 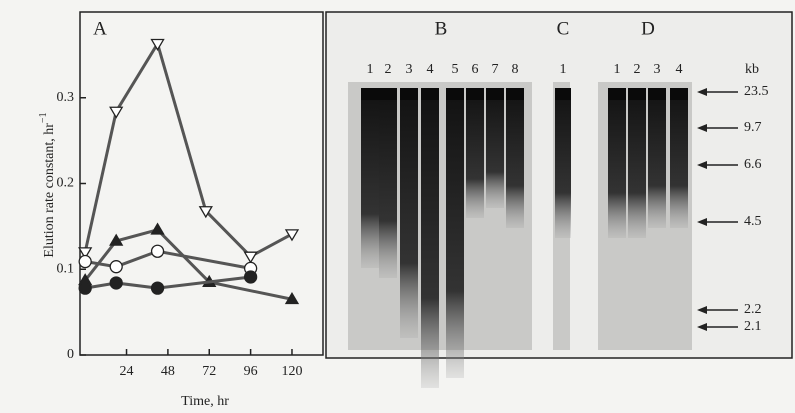 What do you see at coordinates (753, 309) in the screenshot?
I see `marker-size-label: 2.2` at bounding box center [753, 309].